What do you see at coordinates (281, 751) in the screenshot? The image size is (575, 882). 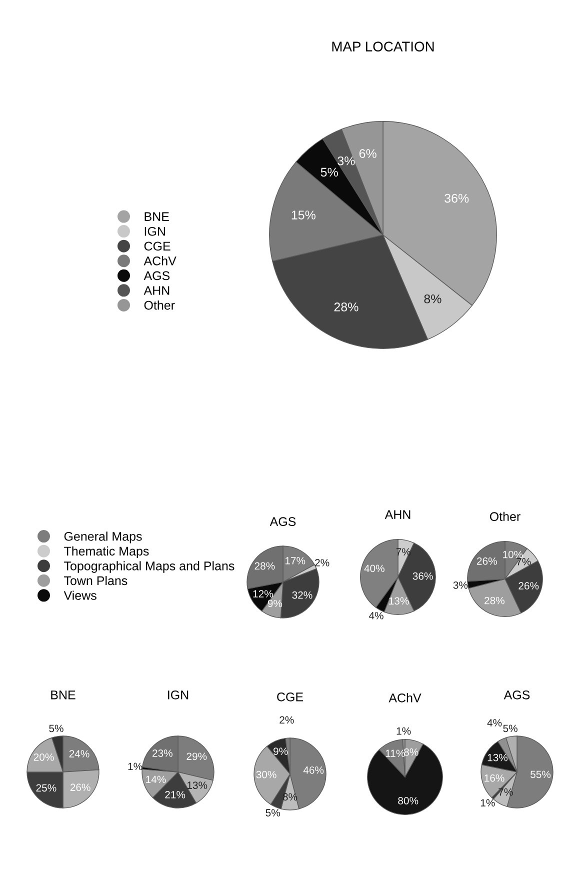 I see `data-label: 9%` at bounding box center [281, 751].